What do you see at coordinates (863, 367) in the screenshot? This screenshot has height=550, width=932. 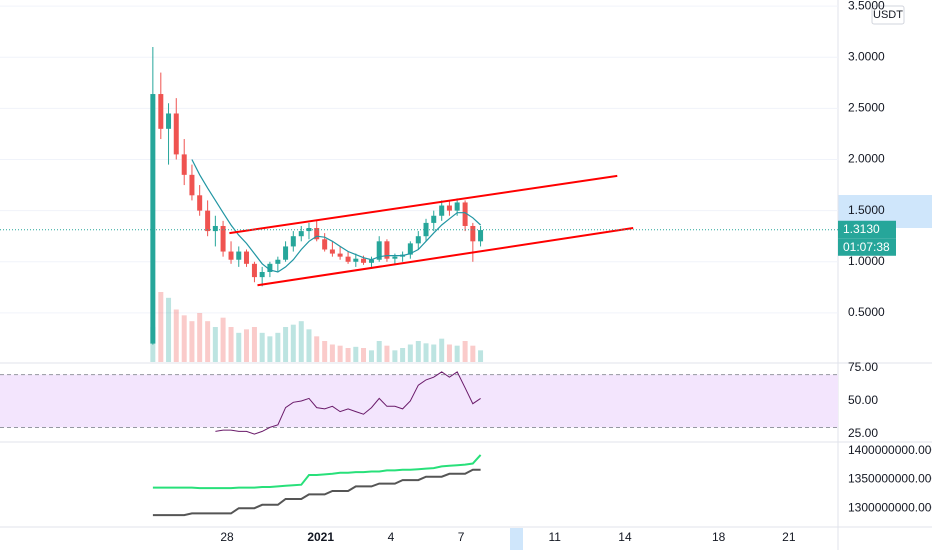 I see `y-tick-label: 75.00` at bounding box center [863, 367].